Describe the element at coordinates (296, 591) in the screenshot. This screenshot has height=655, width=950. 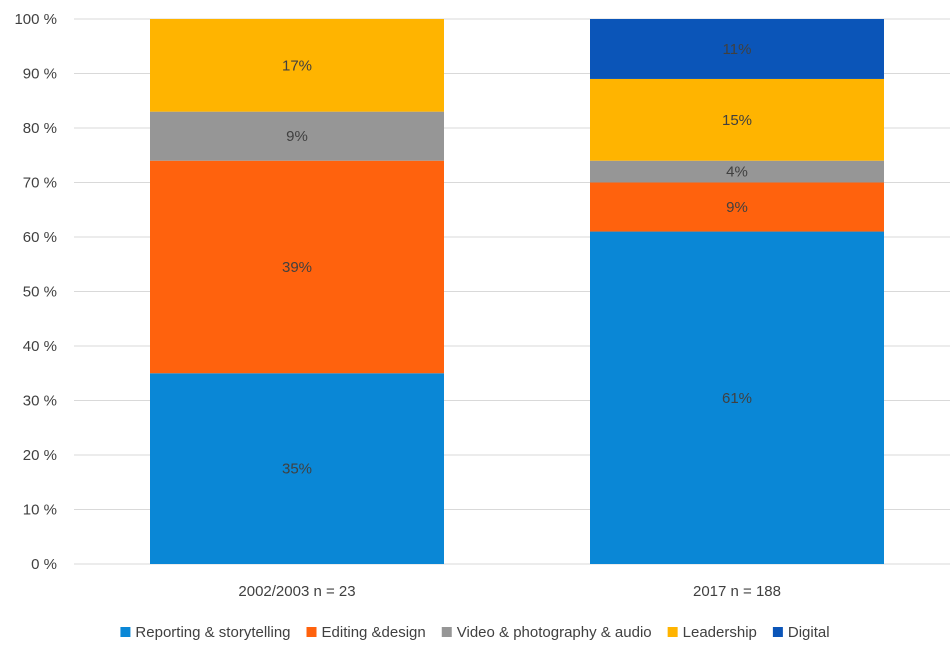
I see `x-category-label: 2002/2003 n = 23` at that location.